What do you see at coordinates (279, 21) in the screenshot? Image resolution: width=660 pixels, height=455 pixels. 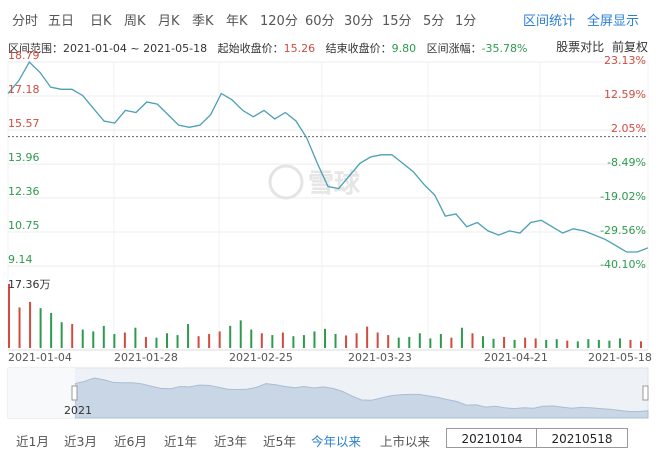 I see `tab-7: 120分` at bounding box center [279, 21].